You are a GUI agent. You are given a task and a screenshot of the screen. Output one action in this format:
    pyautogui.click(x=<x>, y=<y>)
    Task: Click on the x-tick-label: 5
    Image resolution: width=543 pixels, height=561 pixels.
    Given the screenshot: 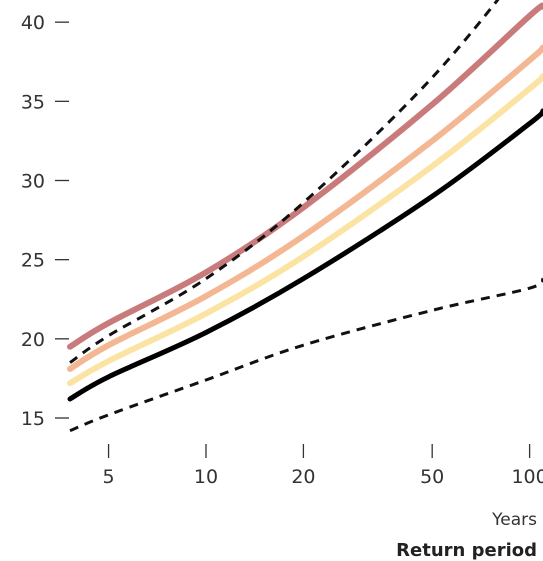 What is the action you would take?
    pyautogui.click(x=109, y=477)
    